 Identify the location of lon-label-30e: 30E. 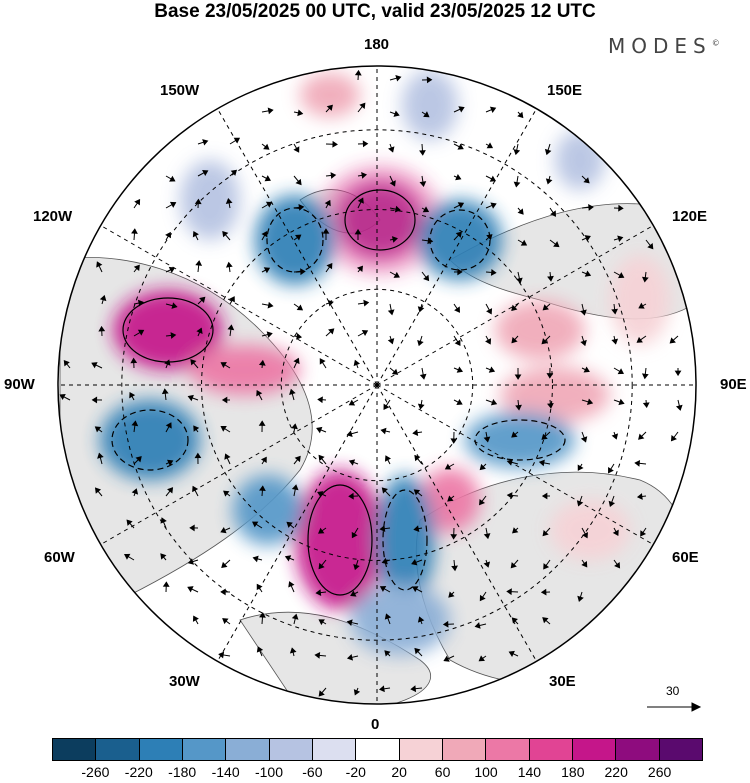
(562, 681).